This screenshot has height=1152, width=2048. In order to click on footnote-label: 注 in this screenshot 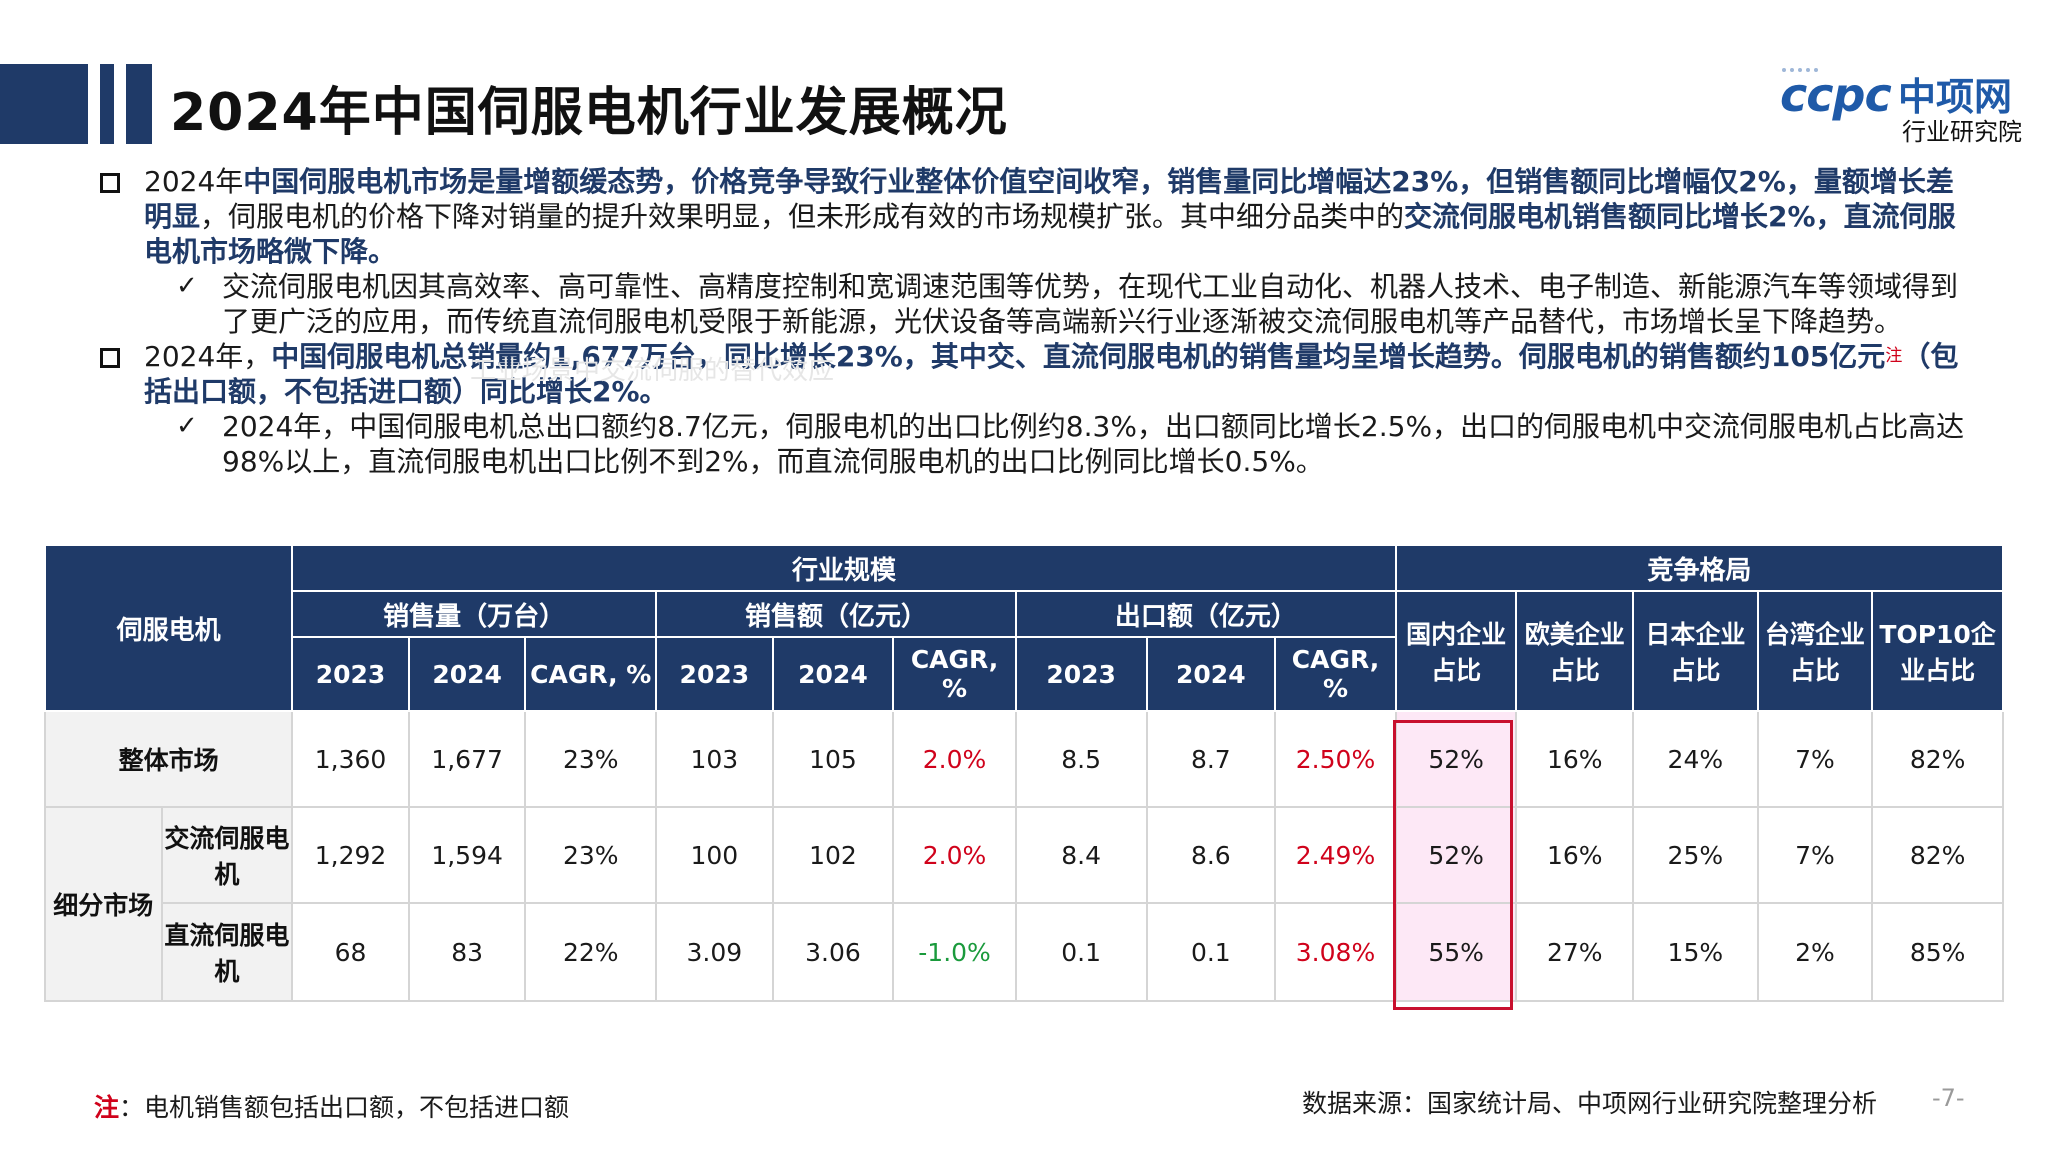, I will do `click(107, 1107)`.